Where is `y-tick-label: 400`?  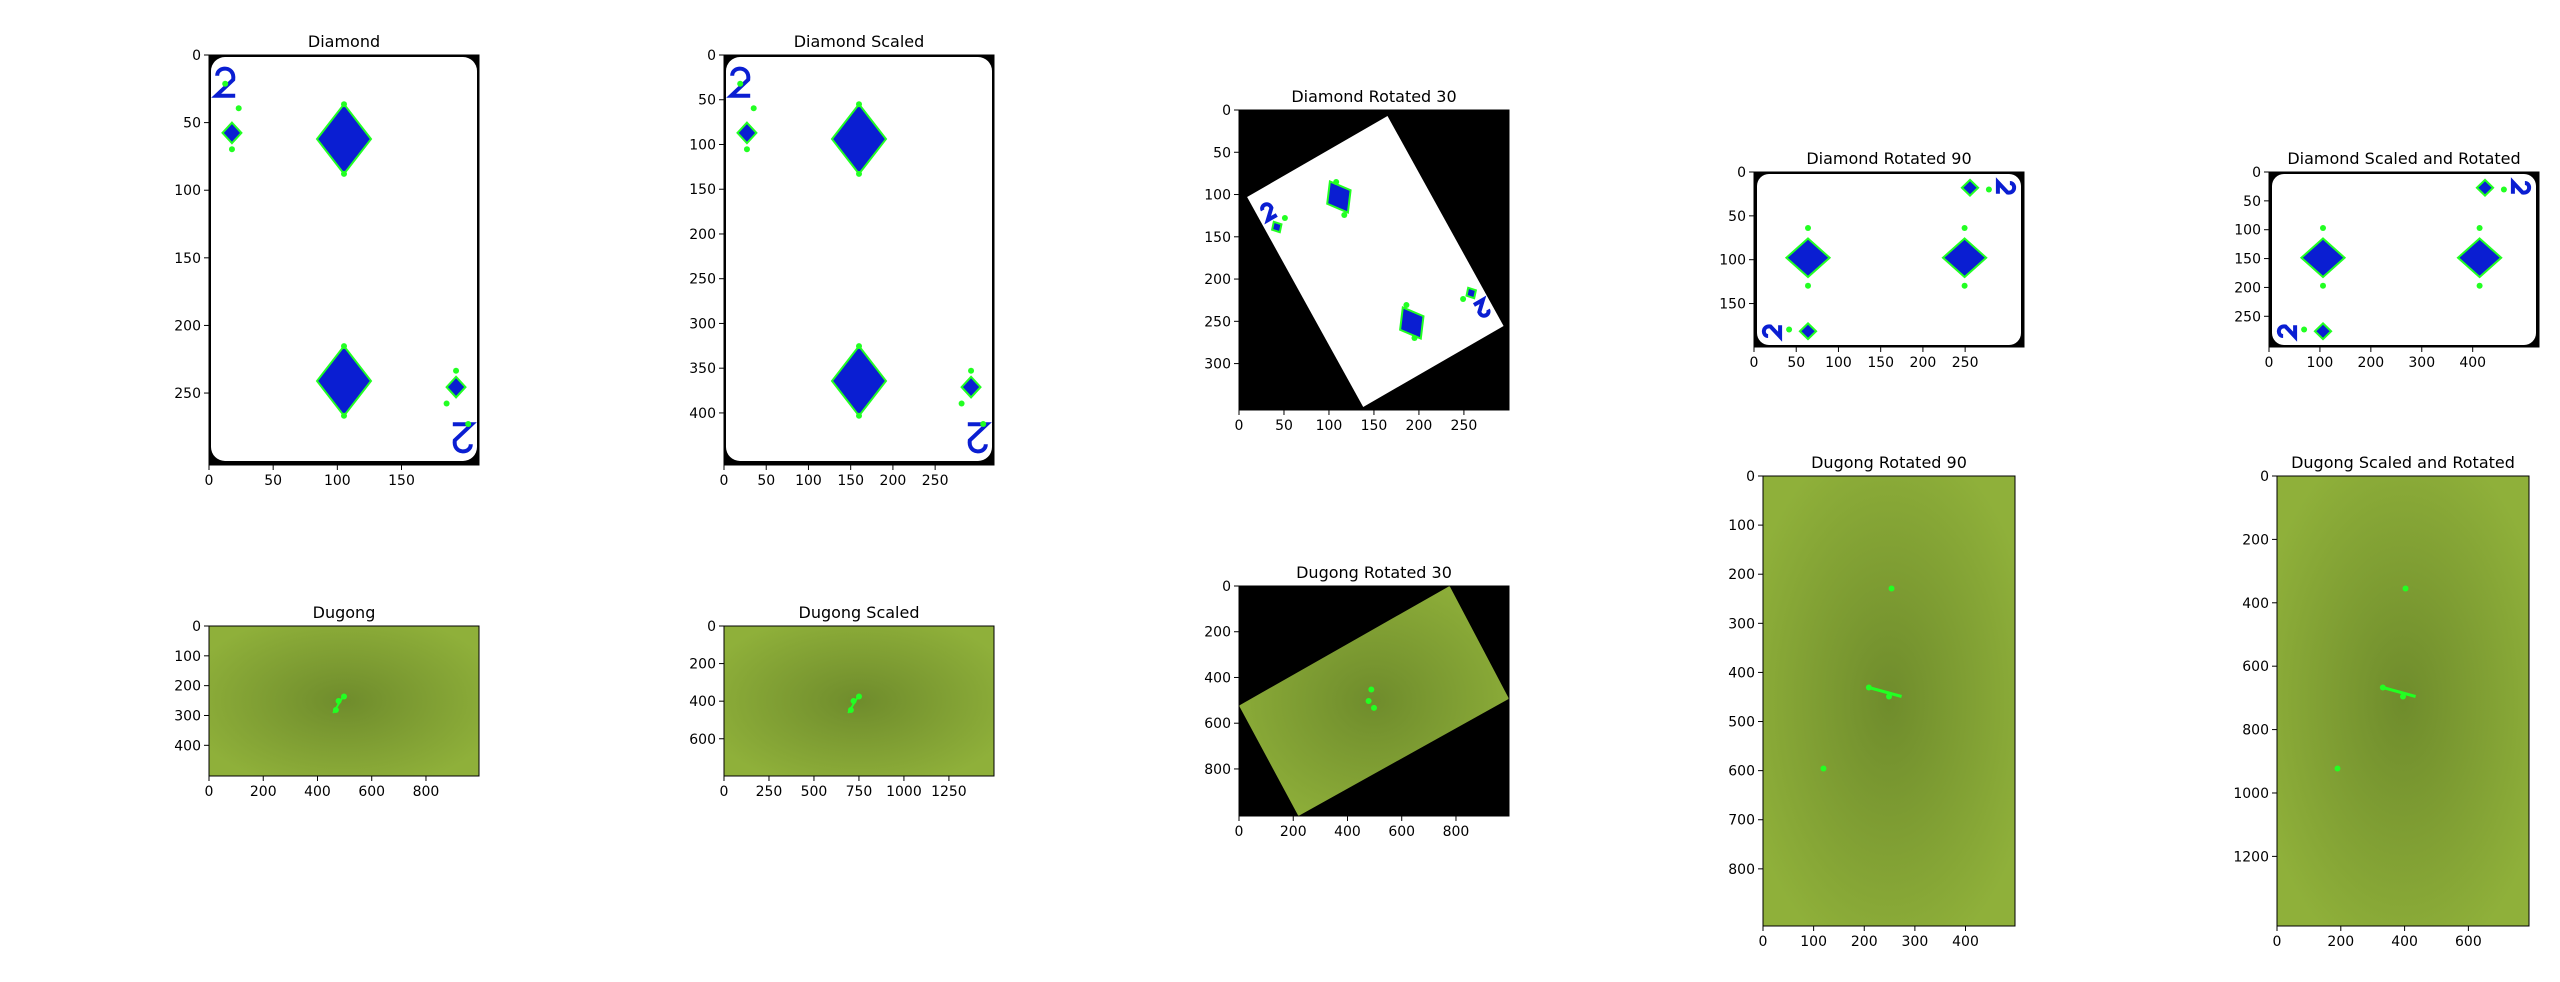 y-tick-label: 400 is located at coordinates (2255, 604).